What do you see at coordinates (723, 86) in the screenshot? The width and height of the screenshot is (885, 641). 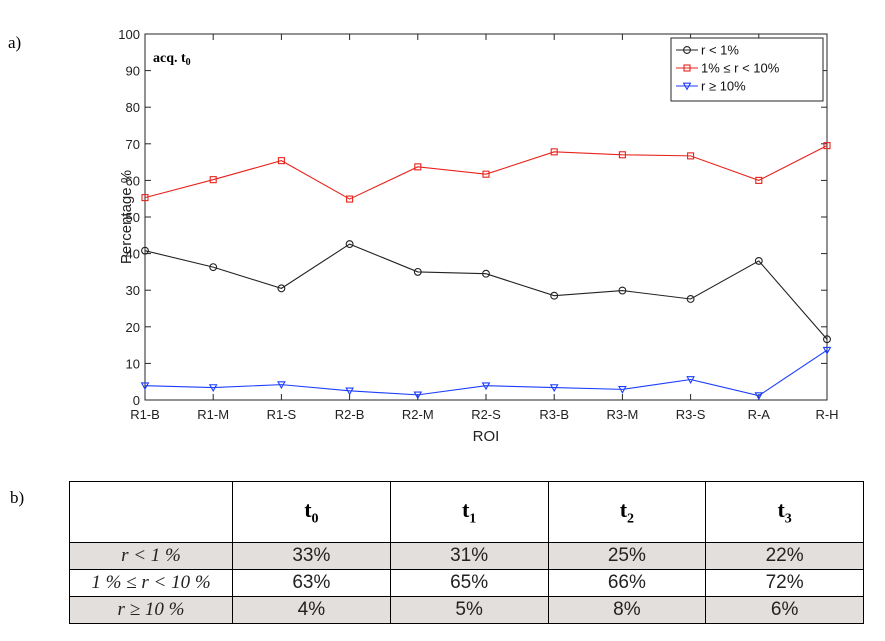 I see `legend-label: r ≥ 10%` at bounding box center [723, 86].